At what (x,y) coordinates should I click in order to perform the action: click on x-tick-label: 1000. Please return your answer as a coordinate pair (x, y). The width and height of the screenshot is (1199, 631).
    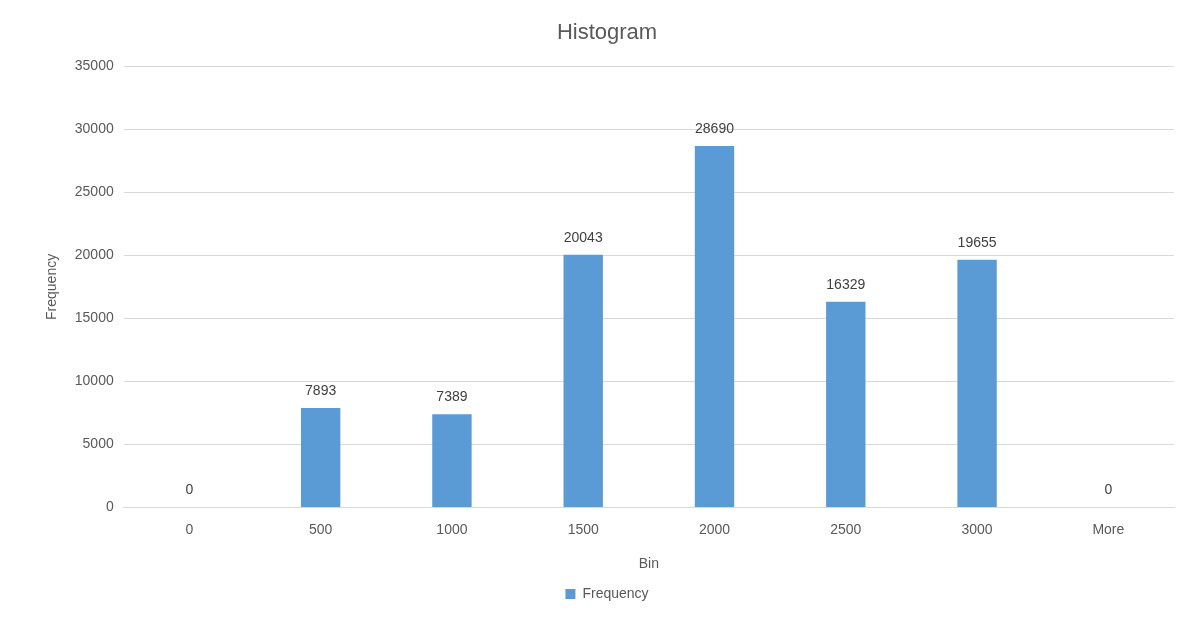
    Looking at the image, I should click on (452, 528).